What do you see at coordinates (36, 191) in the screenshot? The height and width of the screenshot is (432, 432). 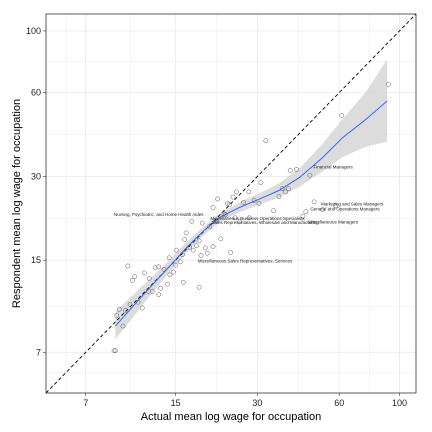 I see `y-axis-ticks: 7 15 30 60 100` at bounding box center [36, 191].